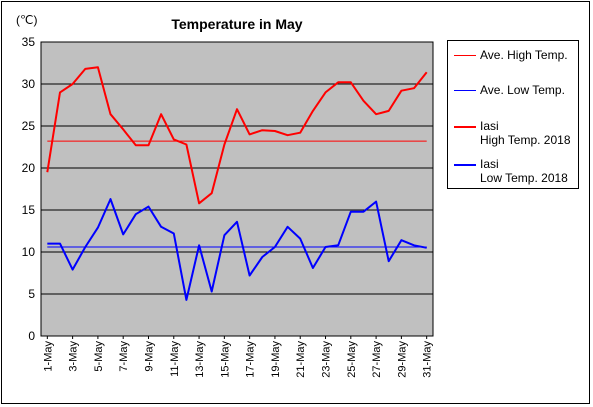 This screenshot has width=593, height=407. What do you see at coordinates (29, 189) in the screenshot?
I see `y-tick-labels: 0 5 10 15 20 25 30 35` at bounding box center [29, 189].